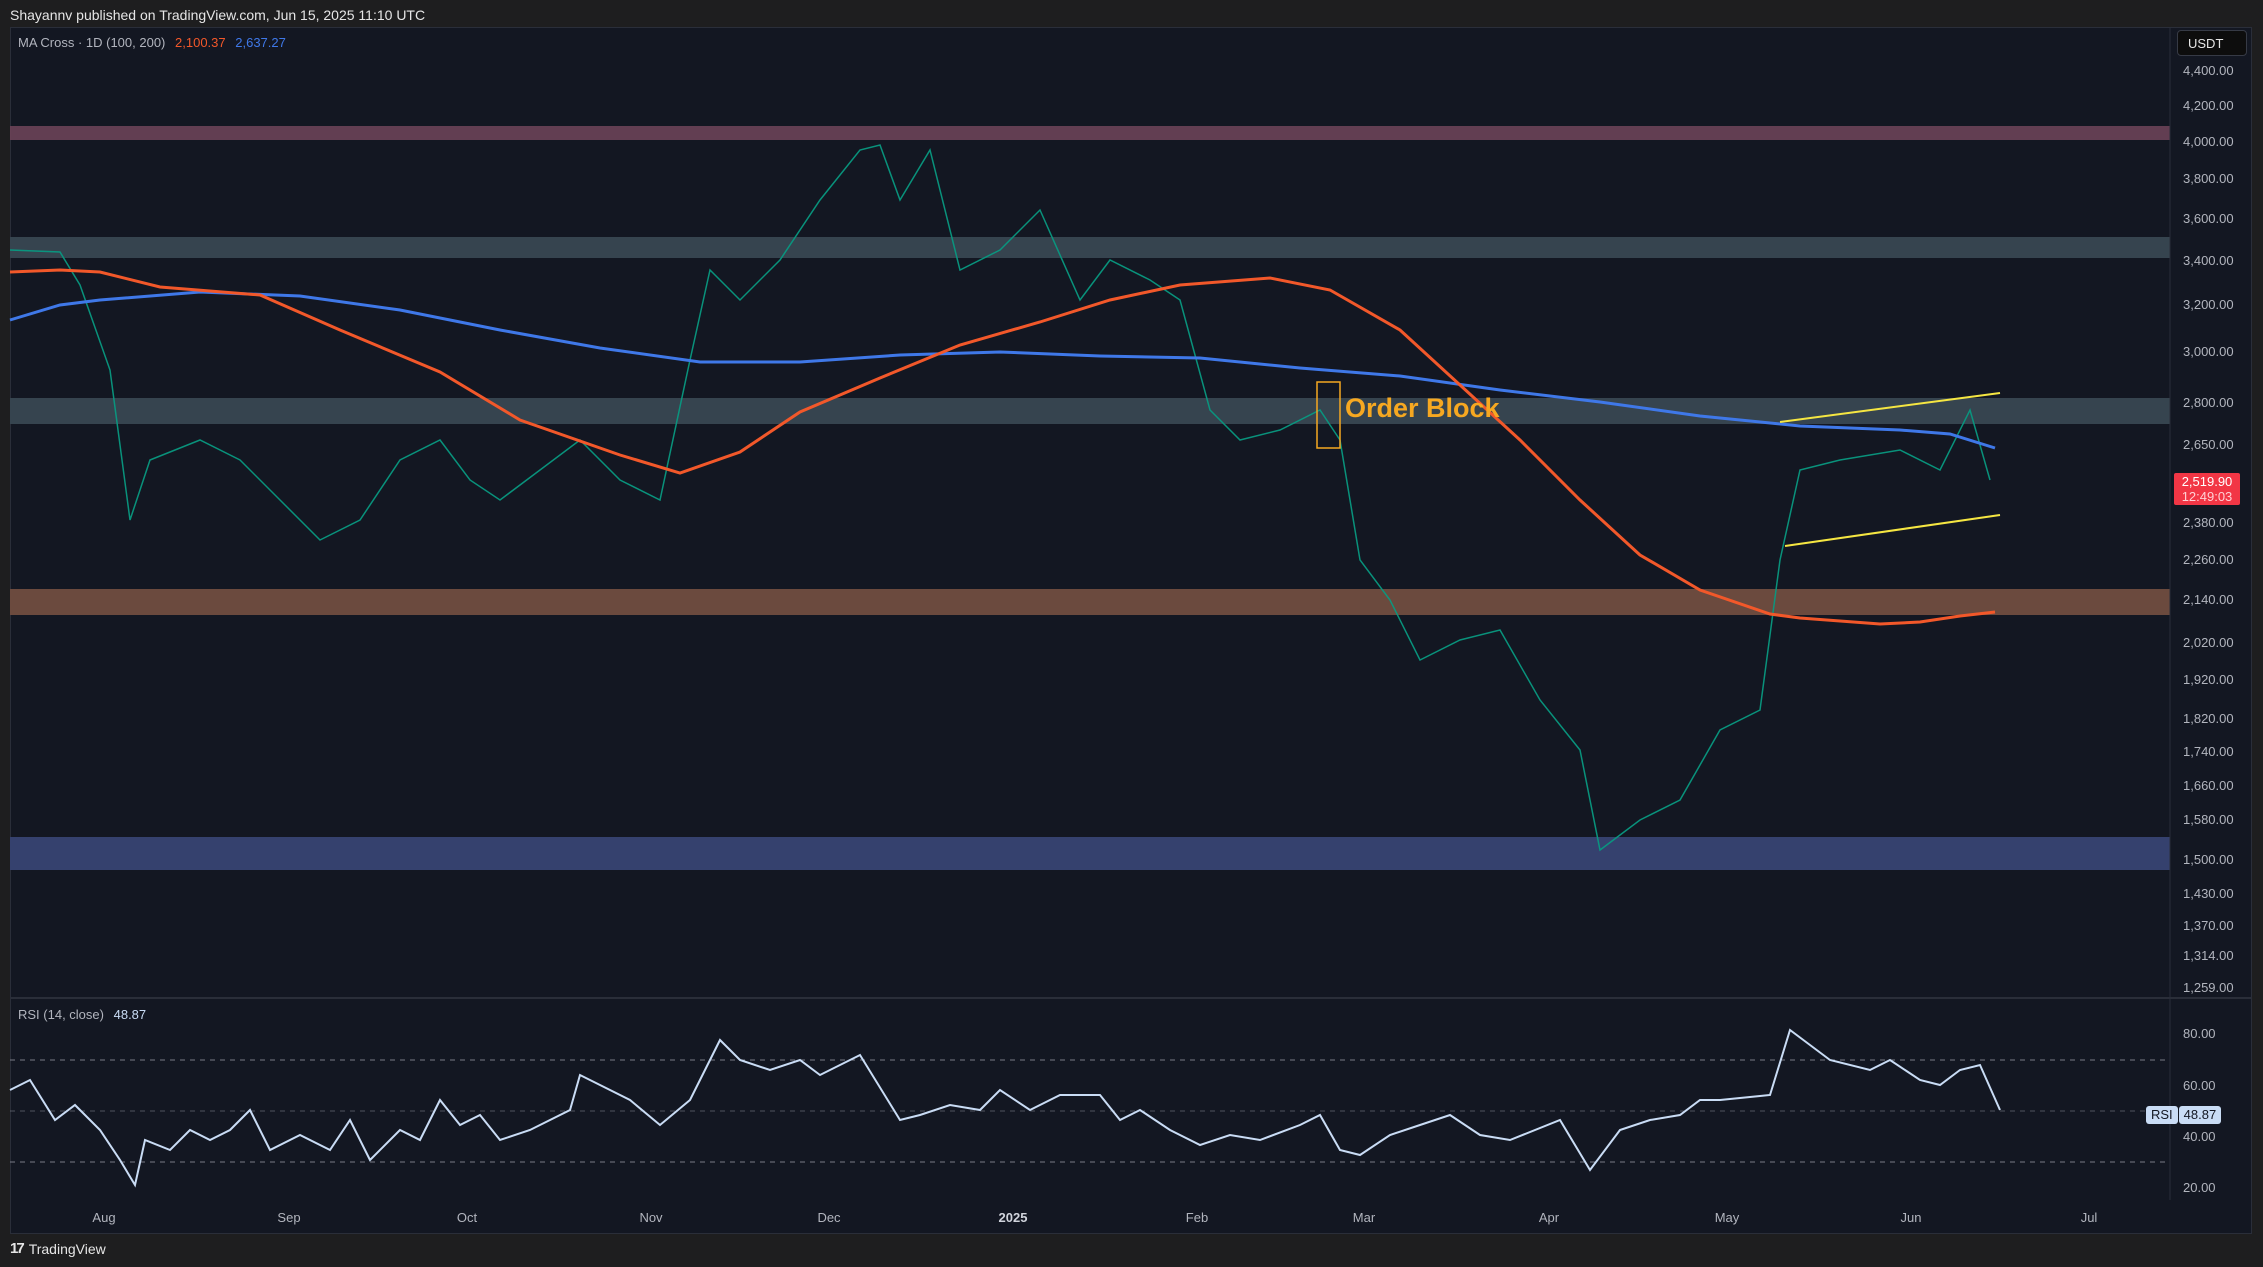  I want to click on last-price-tag: 2,519.90 12:49:03, so click(2207, 489).